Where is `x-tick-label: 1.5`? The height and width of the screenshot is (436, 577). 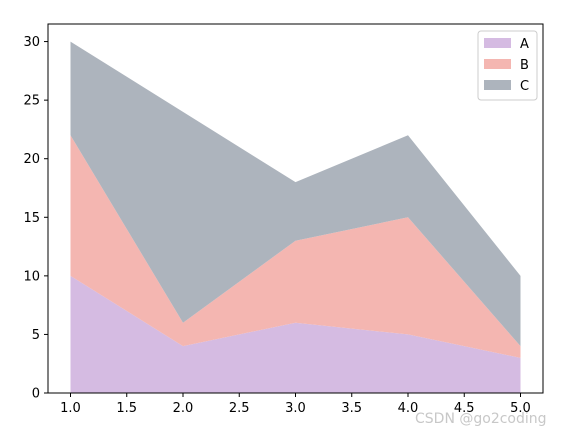
x-tick-label: 1.5 is located at coordinates (126, 408).